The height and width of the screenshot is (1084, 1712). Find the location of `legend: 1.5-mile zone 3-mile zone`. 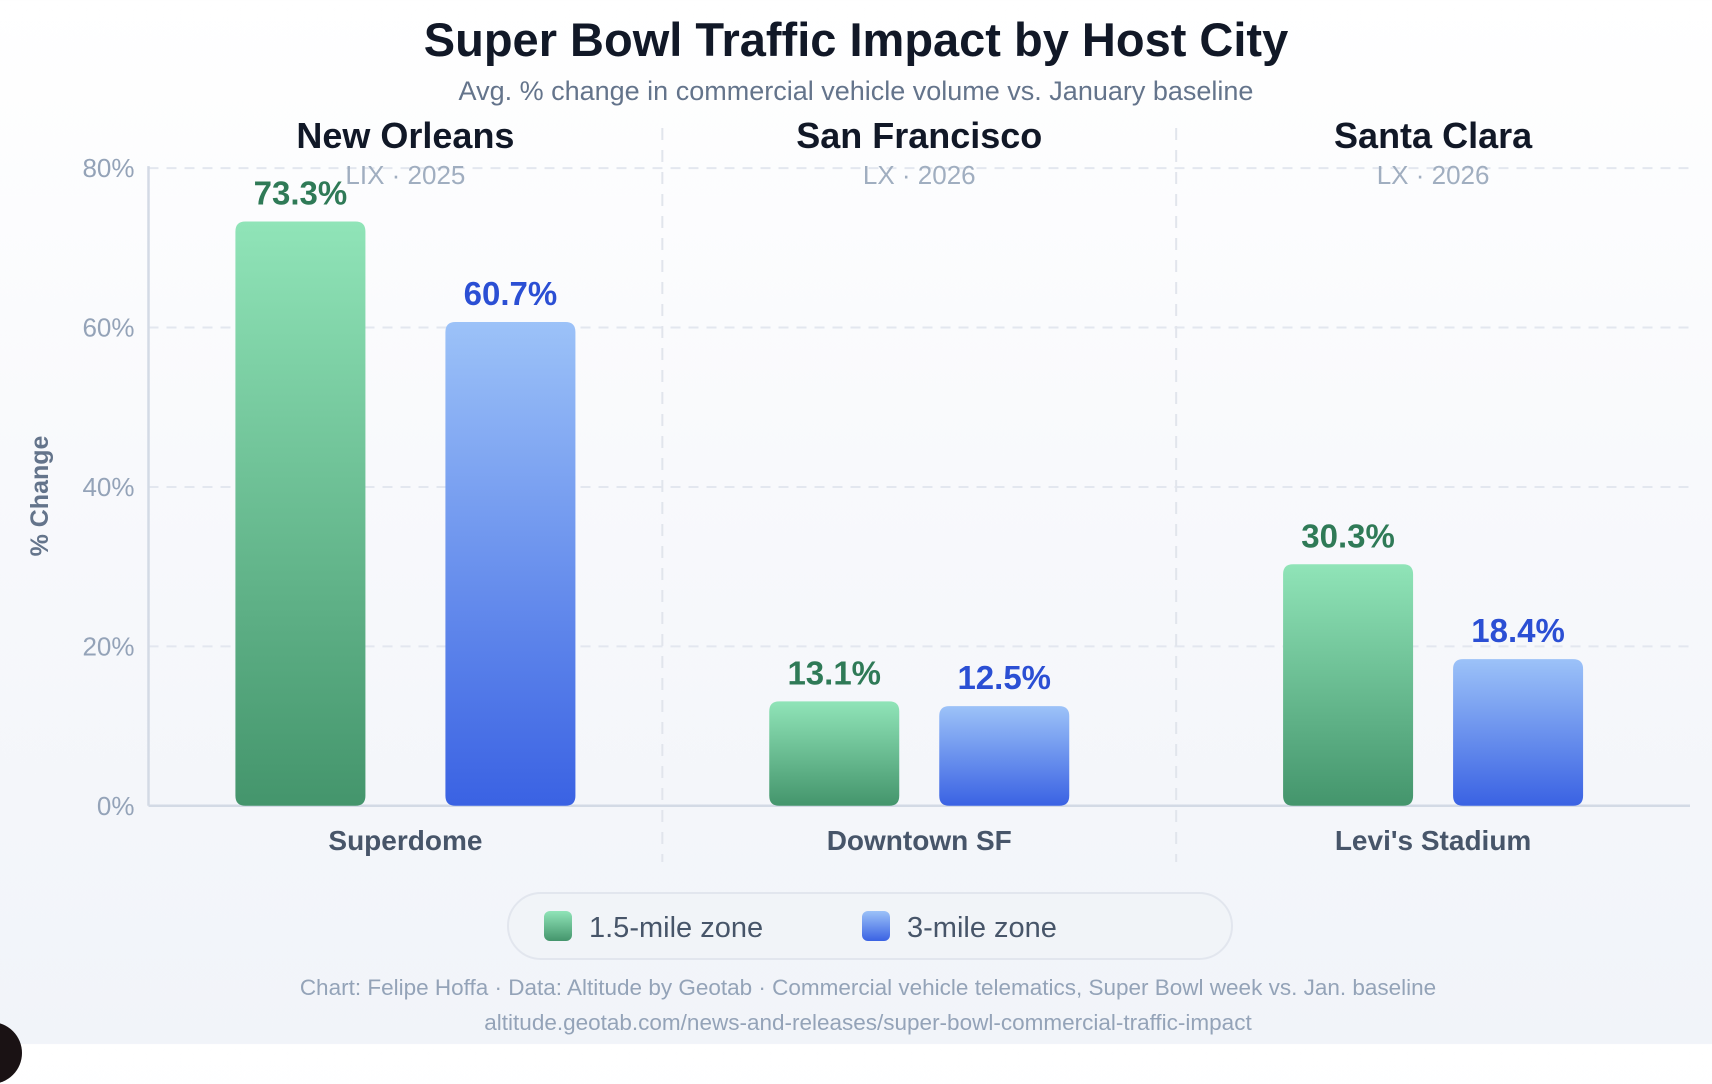

legend: 1.5-mile zone 3-mile zone is located at coordinates (870, 926).